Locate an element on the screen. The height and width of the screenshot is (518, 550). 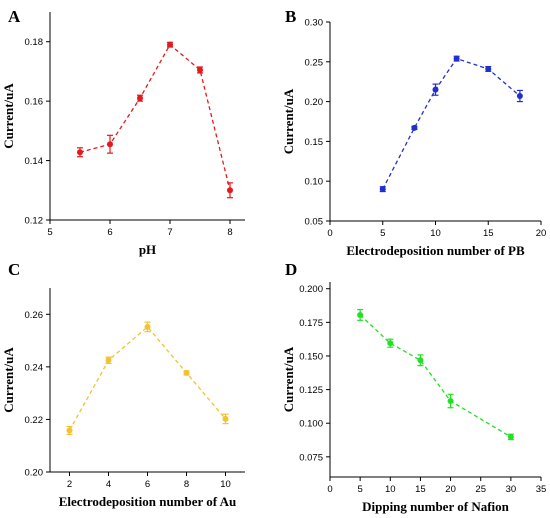
x-tick-label: 30 is located at coordinates (511, 489).